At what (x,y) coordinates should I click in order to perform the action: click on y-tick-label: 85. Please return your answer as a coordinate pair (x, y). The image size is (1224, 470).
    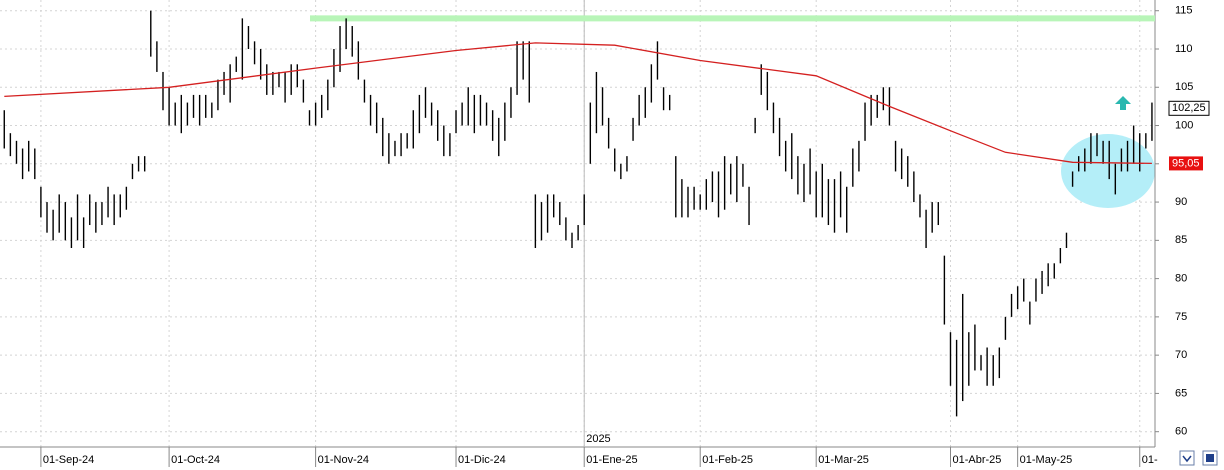
    Looking at the image, I should click on (1181, 240).